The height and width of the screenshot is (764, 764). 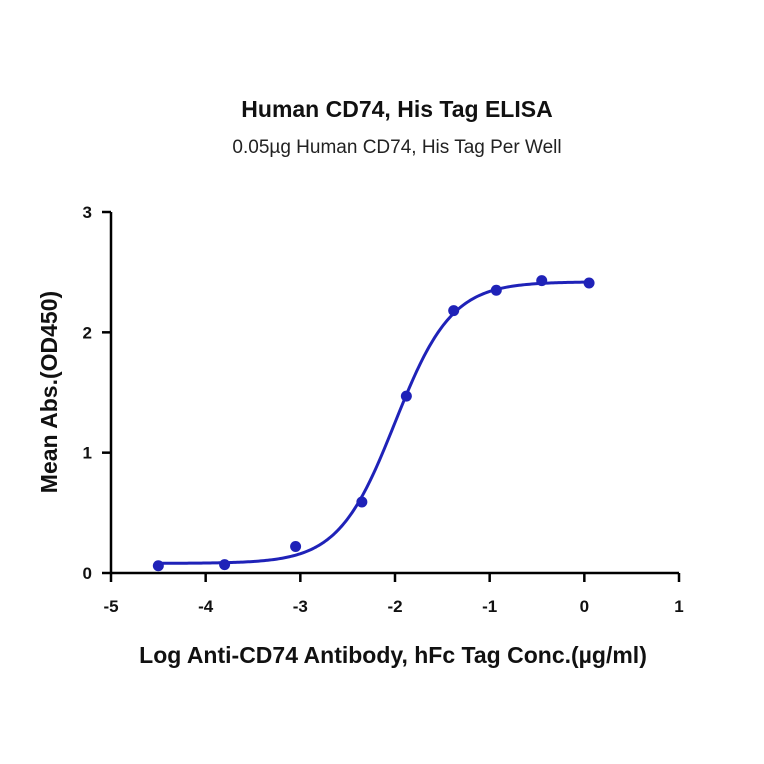 I want to click on chart-subtitle: 0.05µg Human CD74, His Tag Per Well, so click(x=396, y=147).